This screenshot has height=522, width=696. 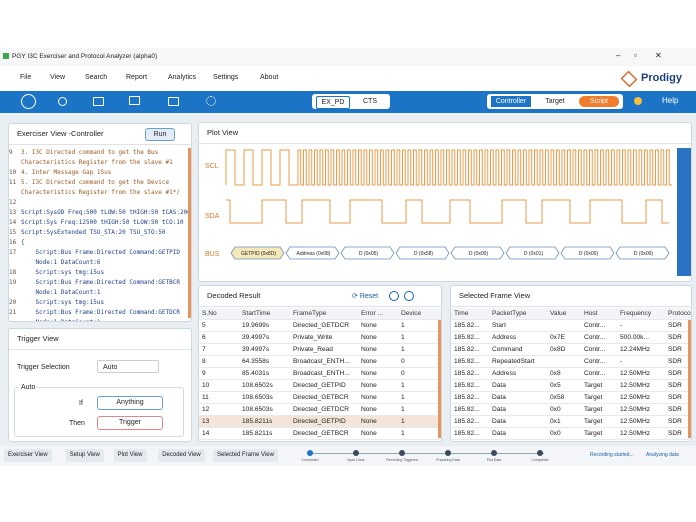 I want to click on condition-button: Anything, so click(x=130, y=403).